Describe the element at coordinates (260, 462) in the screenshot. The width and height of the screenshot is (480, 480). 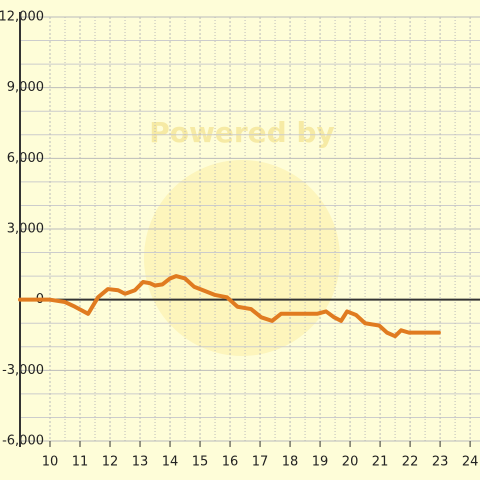
I see `x-tick-label: 17` at that location.